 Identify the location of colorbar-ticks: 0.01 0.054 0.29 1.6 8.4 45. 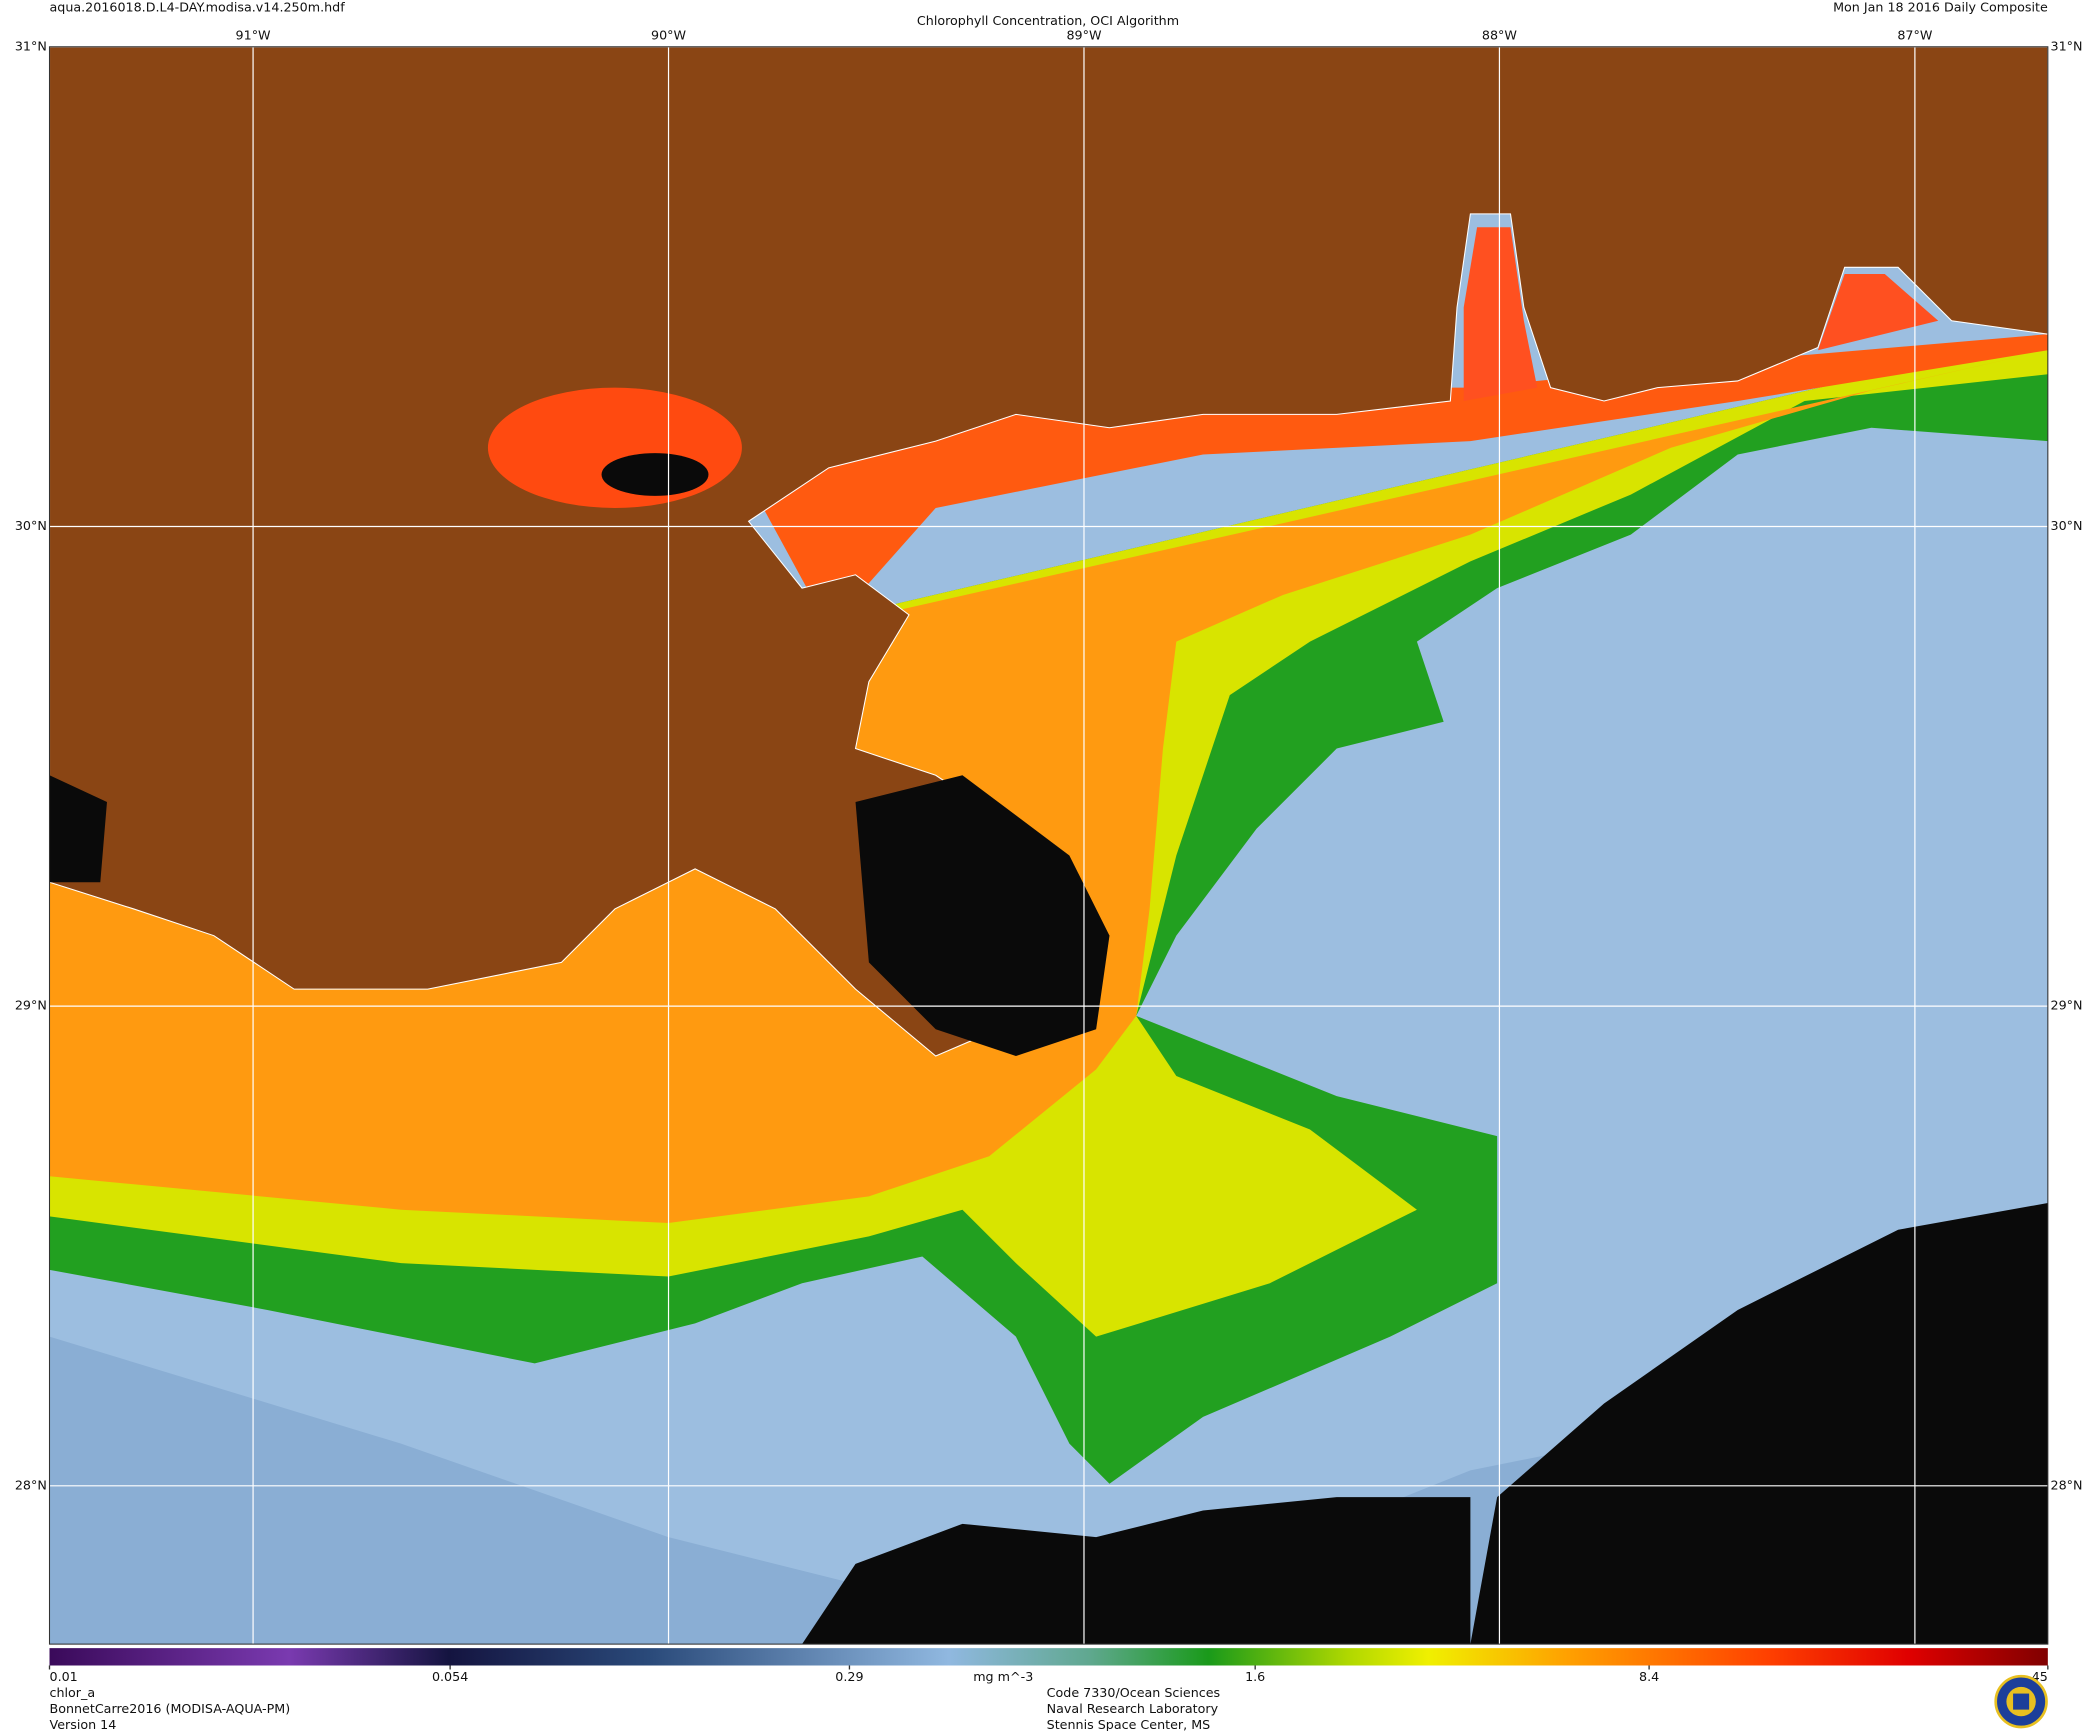
(1048, 1674).